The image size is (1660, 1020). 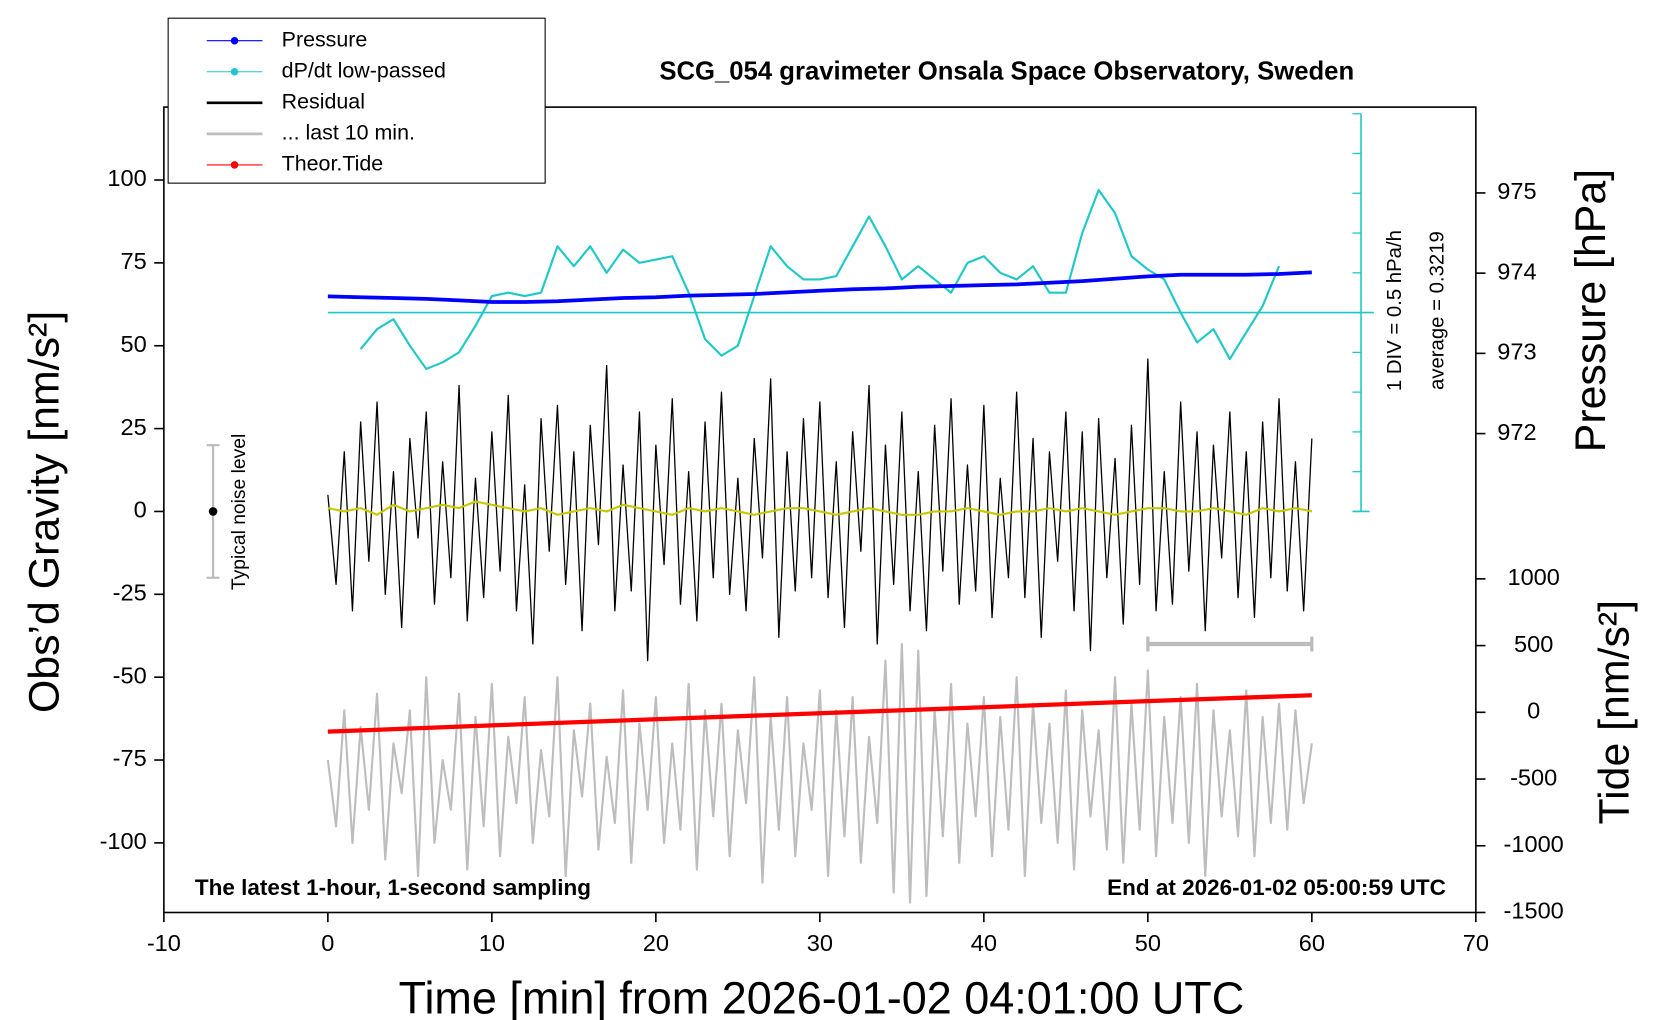 I want to click on note: The latest 1-hour, 1-second sampling, so click(x=393, y=887).